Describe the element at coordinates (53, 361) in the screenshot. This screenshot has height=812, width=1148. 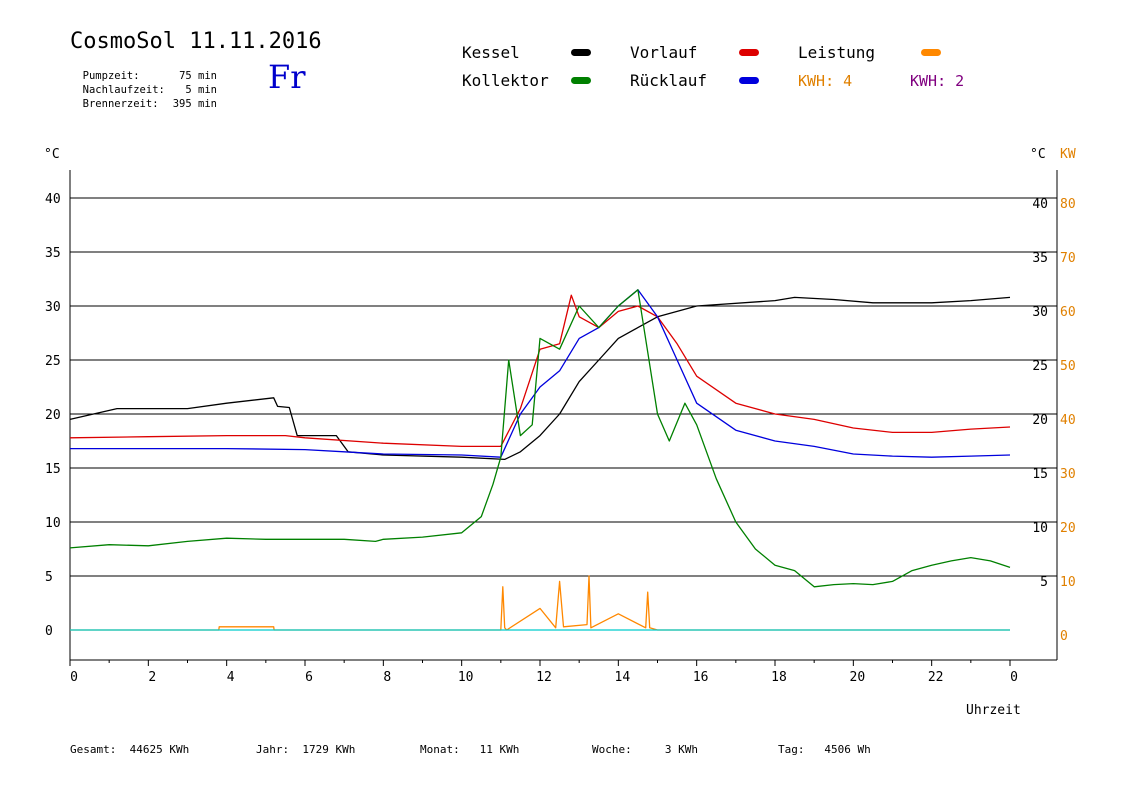
I see `y-tick-label-left: 25` at that location.